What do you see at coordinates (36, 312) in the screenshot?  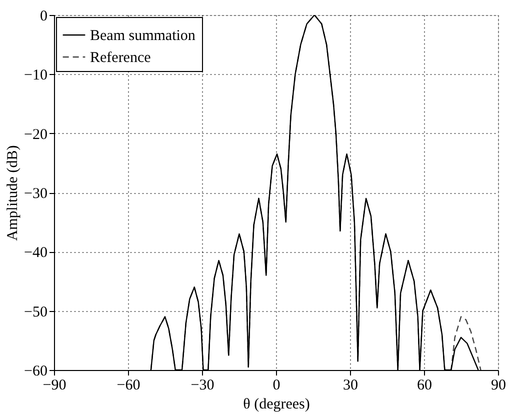 I see `y-tick-label: −50` at bounding box center [36, 312].